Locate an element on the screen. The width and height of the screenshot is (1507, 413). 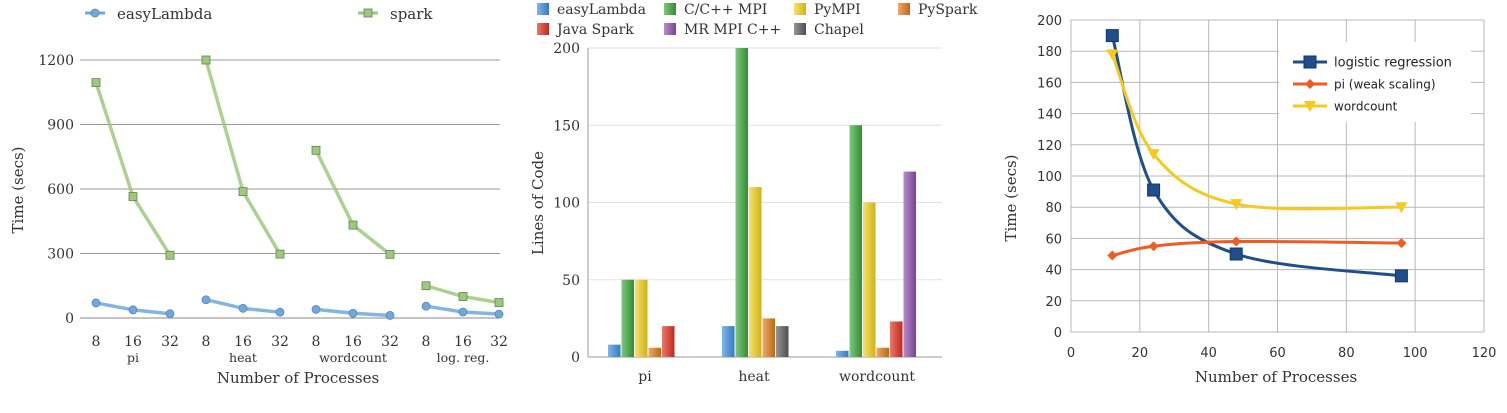
chart2-y-tick-label: 100 is located at coordinates (566, 204).